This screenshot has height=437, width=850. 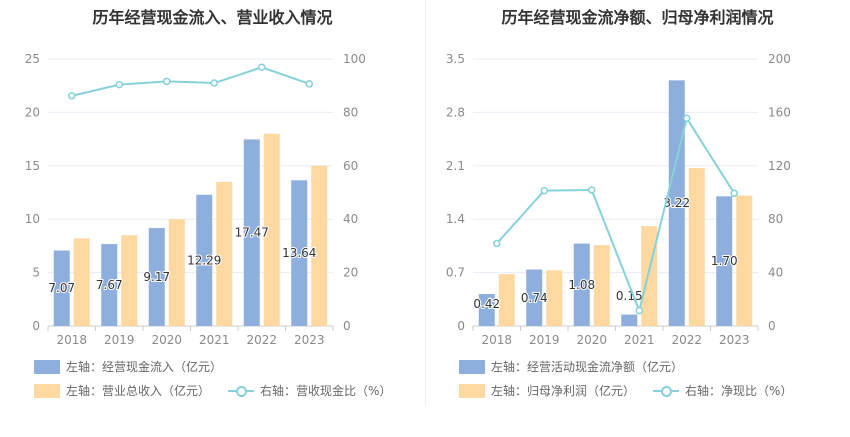 I want to click on data-label: 0.74, so click(x=534, y=298).